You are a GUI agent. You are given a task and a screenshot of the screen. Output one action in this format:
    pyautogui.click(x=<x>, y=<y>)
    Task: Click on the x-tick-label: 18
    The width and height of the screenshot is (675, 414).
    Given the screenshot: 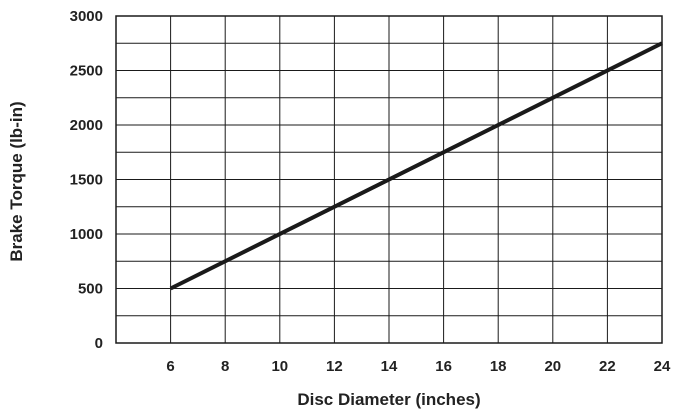 What is the action you would take?
    pyautogui.click(x=498, y=366)
    